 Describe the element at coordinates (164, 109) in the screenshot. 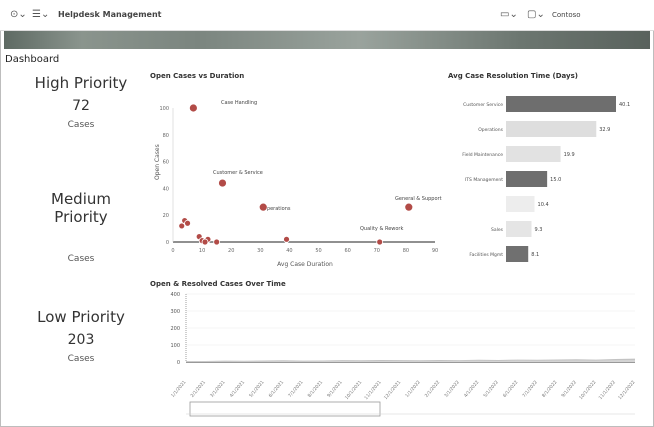

I see `scatter-y-tick: 100` at that location.